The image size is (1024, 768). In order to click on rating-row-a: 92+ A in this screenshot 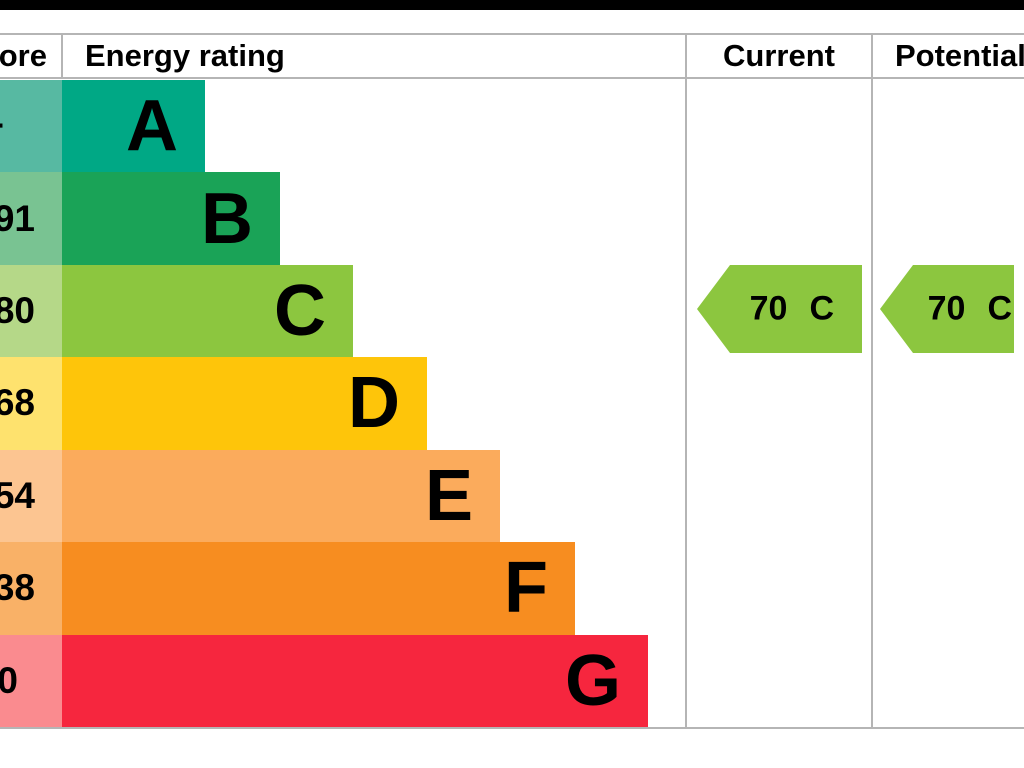, I will do `click(512, 126)`.